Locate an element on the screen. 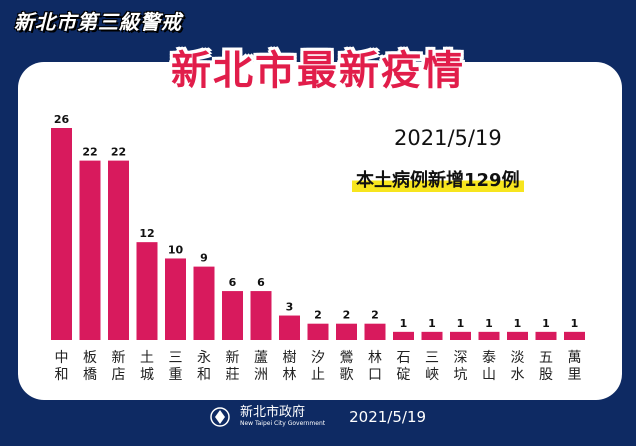 The height and width of the screenshot is (446, 636). value-label-汐止: 2 is located at coordinates (318, 315).